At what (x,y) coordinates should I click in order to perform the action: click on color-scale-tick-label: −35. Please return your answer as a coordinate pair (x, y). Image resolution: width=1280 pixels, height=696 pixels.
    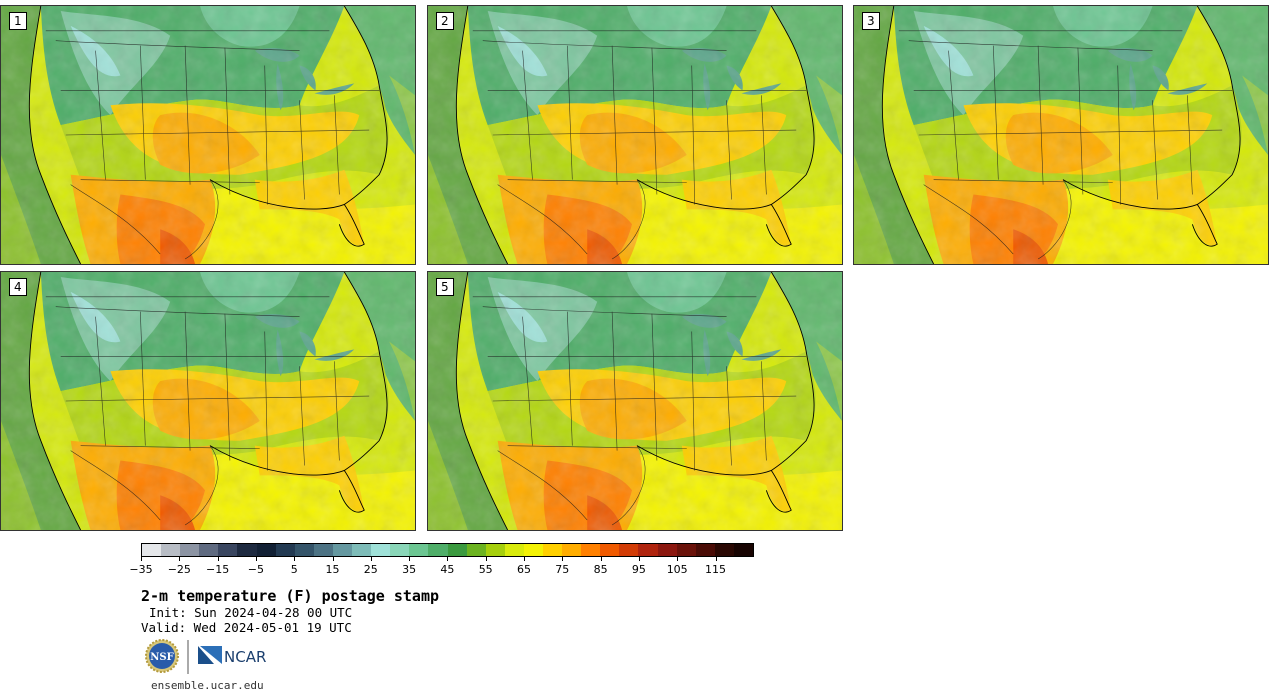
    Looking at the image, I should click on (141, 569).